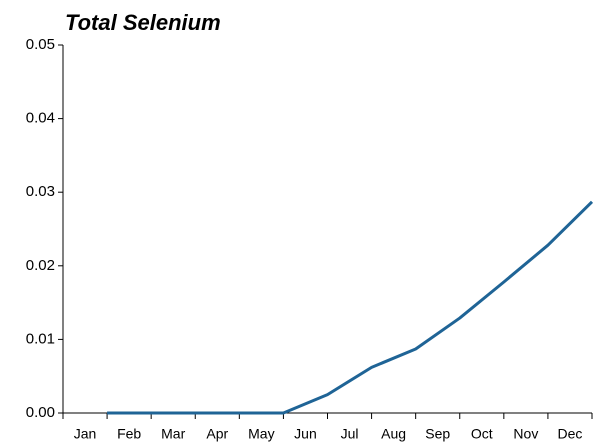  What do you see at coordinates (85, 434) in the screenshot?
I see `x-tick-label: Jan` at bounding box center [85, 434].